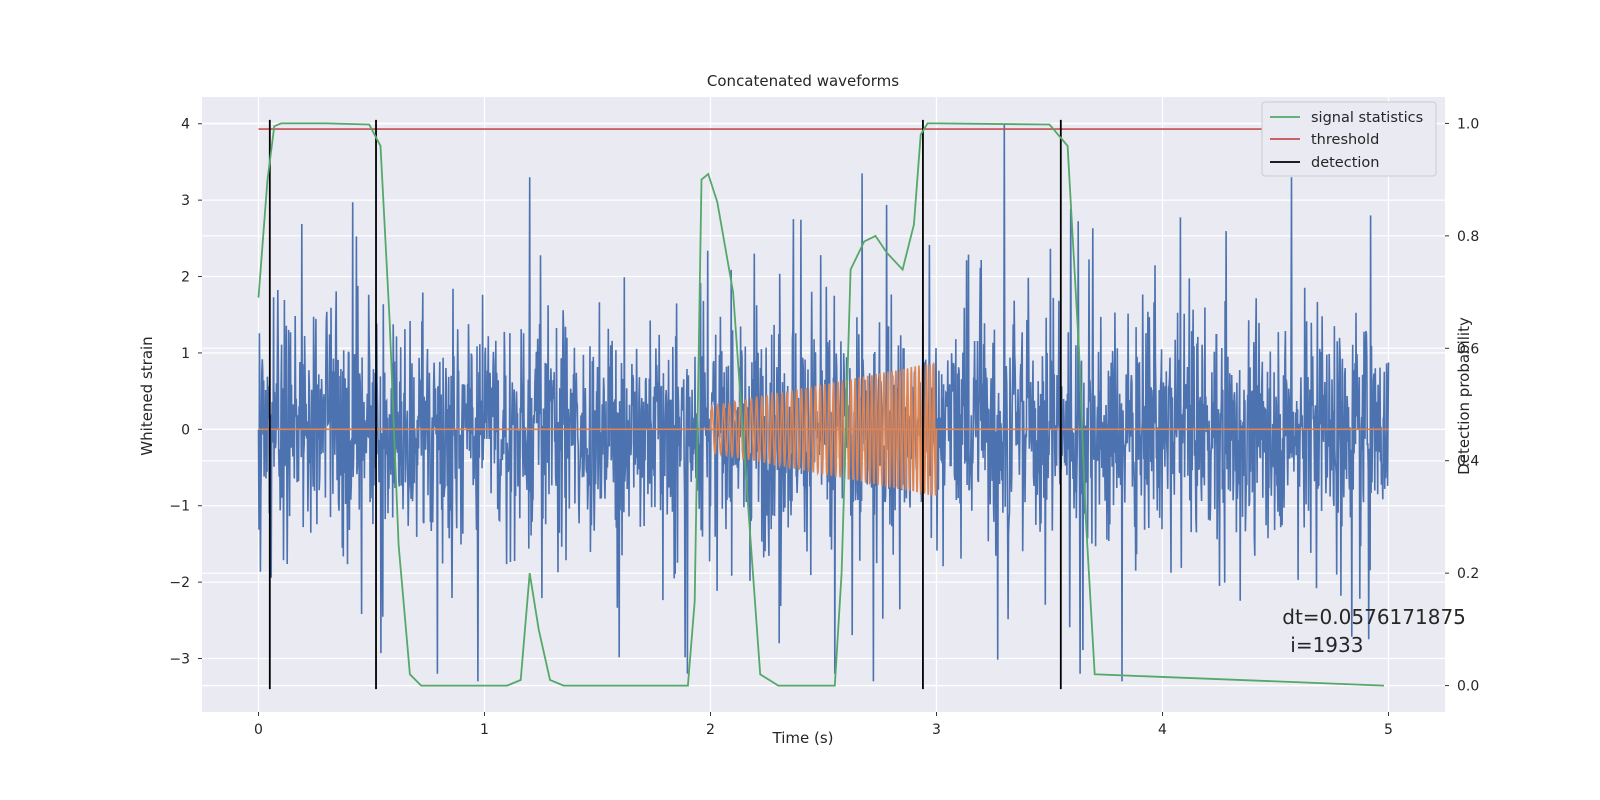 This screenshot has width=1600, height=800. What do you see at coordinates (1468, 462) in the screenshot?
I see `y2-tick-label: 0.4` at bounding box center [1468, 462].